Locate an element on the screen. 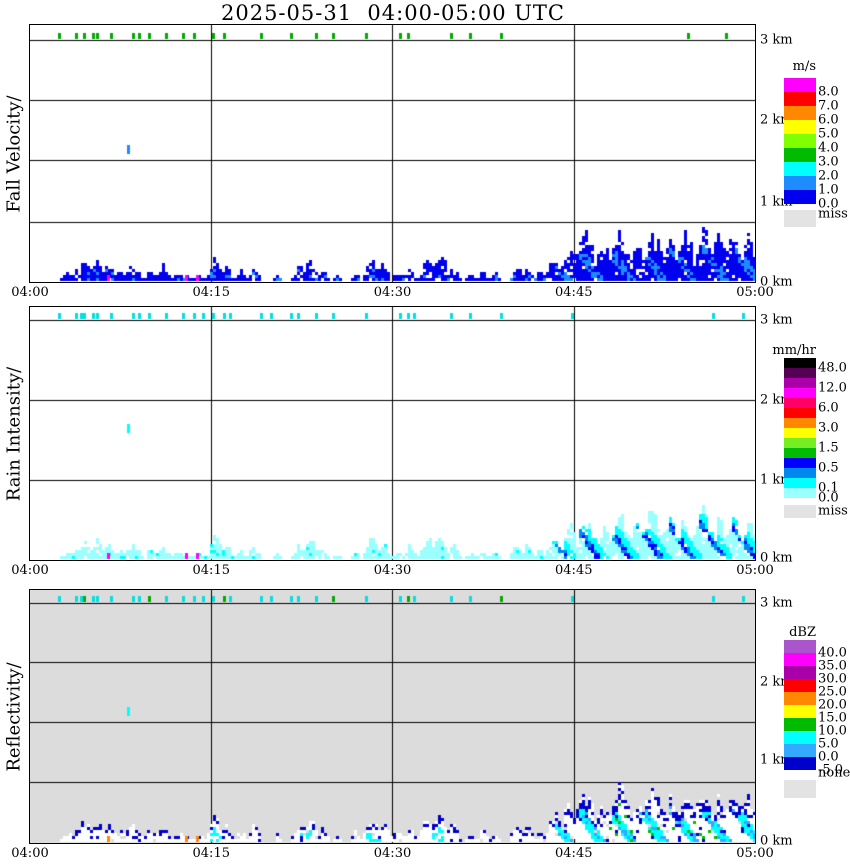 This screenshot has height=868, width=850. legend-tick-label: 1.0 is located at coordinates (828, 190).